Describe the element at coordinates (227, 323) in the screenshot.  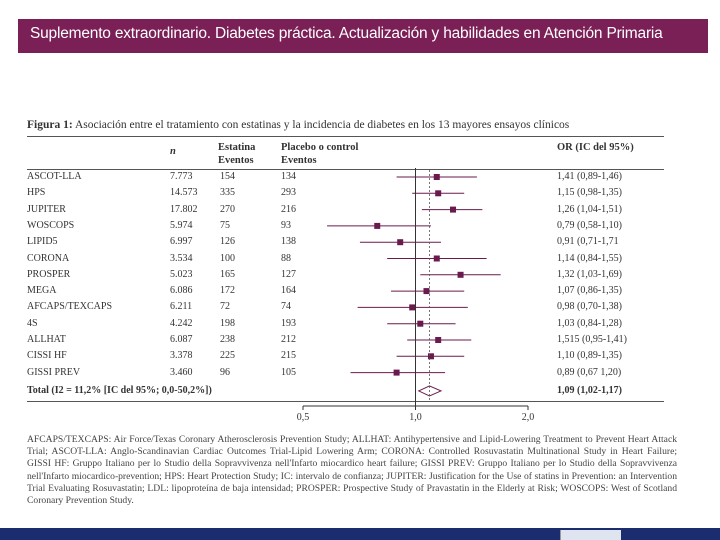
I see `row-statin-events: 198` at that location.